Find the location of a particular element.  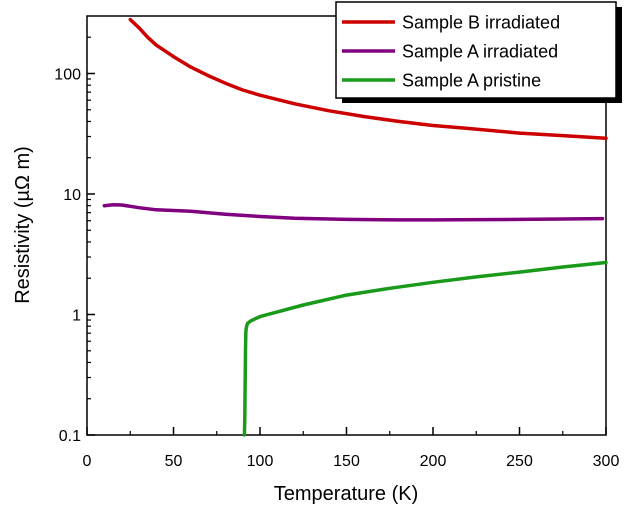

y-tick-label: 0.1 is located at coordinates (70, 436).